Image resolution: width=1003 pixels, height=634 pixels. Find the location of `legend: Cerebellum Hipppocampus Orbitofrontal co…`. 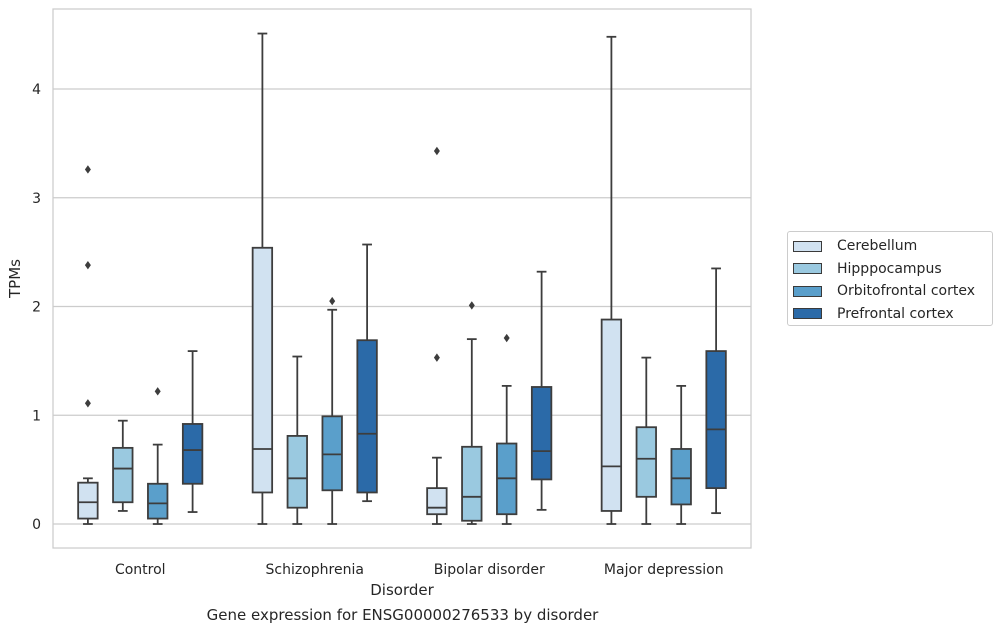

legend: Cerebellum Hipppocampus Orbitofrontal co… is located at coordinates (890, 278).